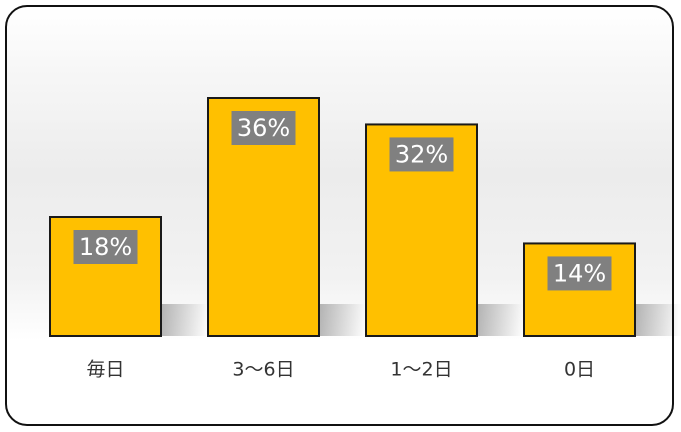 The image size is (681, 432). What do you see at coordinates (263, 370) in the screenshot?
I see `category-label: 3～6日` at bounding box center [263, 370].